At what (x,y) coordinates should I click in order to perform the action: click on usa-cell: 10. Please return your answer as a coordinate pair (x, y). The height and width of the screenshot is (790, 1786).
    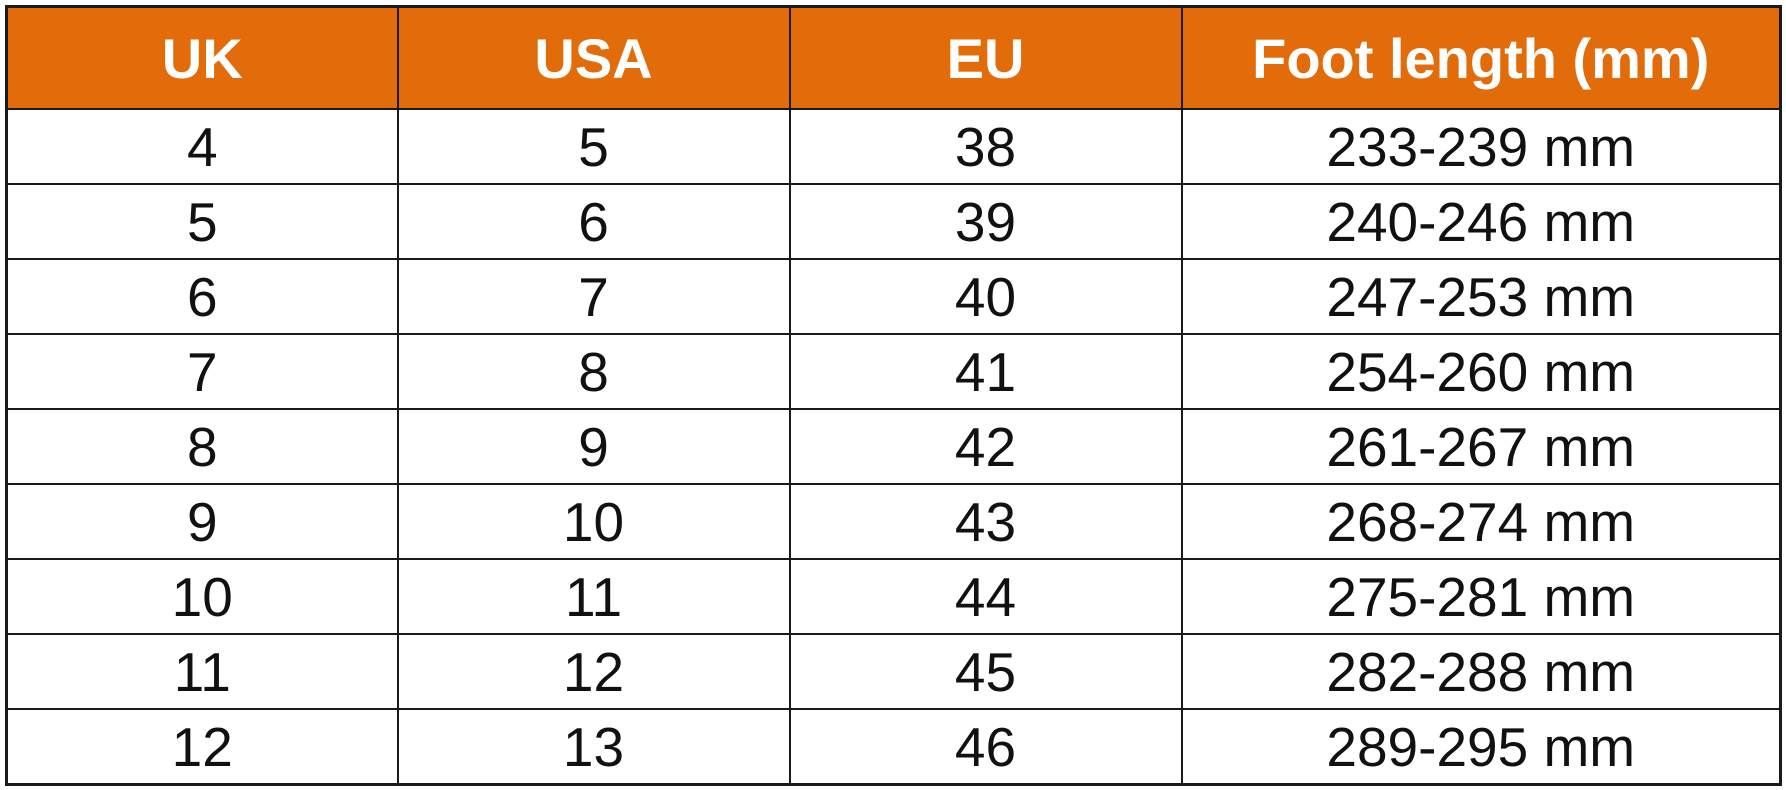
    Looking at the image, I should click on (593, 521).